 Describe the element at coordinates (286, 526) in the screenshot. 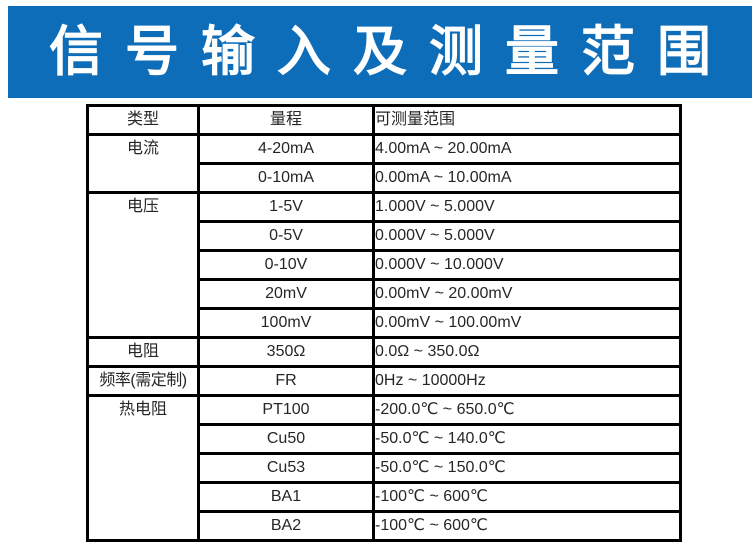

I see `range-cell: BA2` at that location.